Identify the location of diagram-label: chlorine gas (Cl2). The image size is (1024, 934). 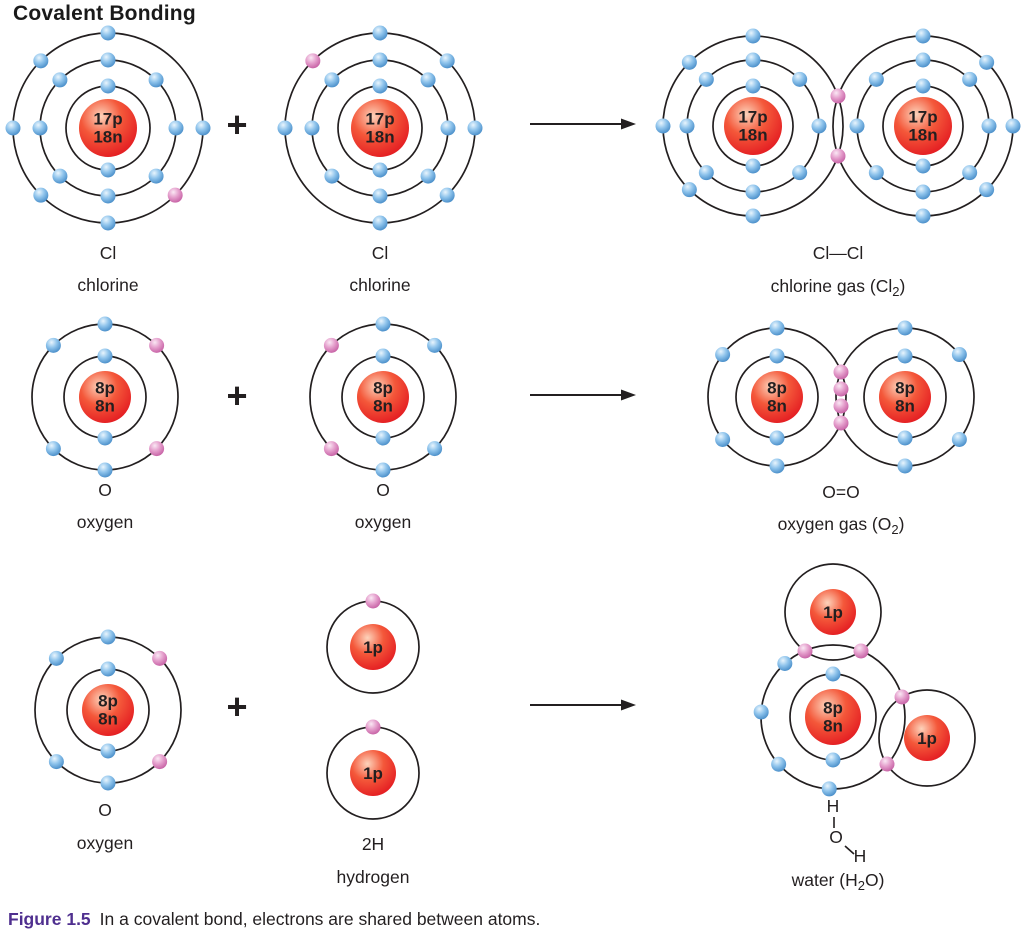
(838, 287).